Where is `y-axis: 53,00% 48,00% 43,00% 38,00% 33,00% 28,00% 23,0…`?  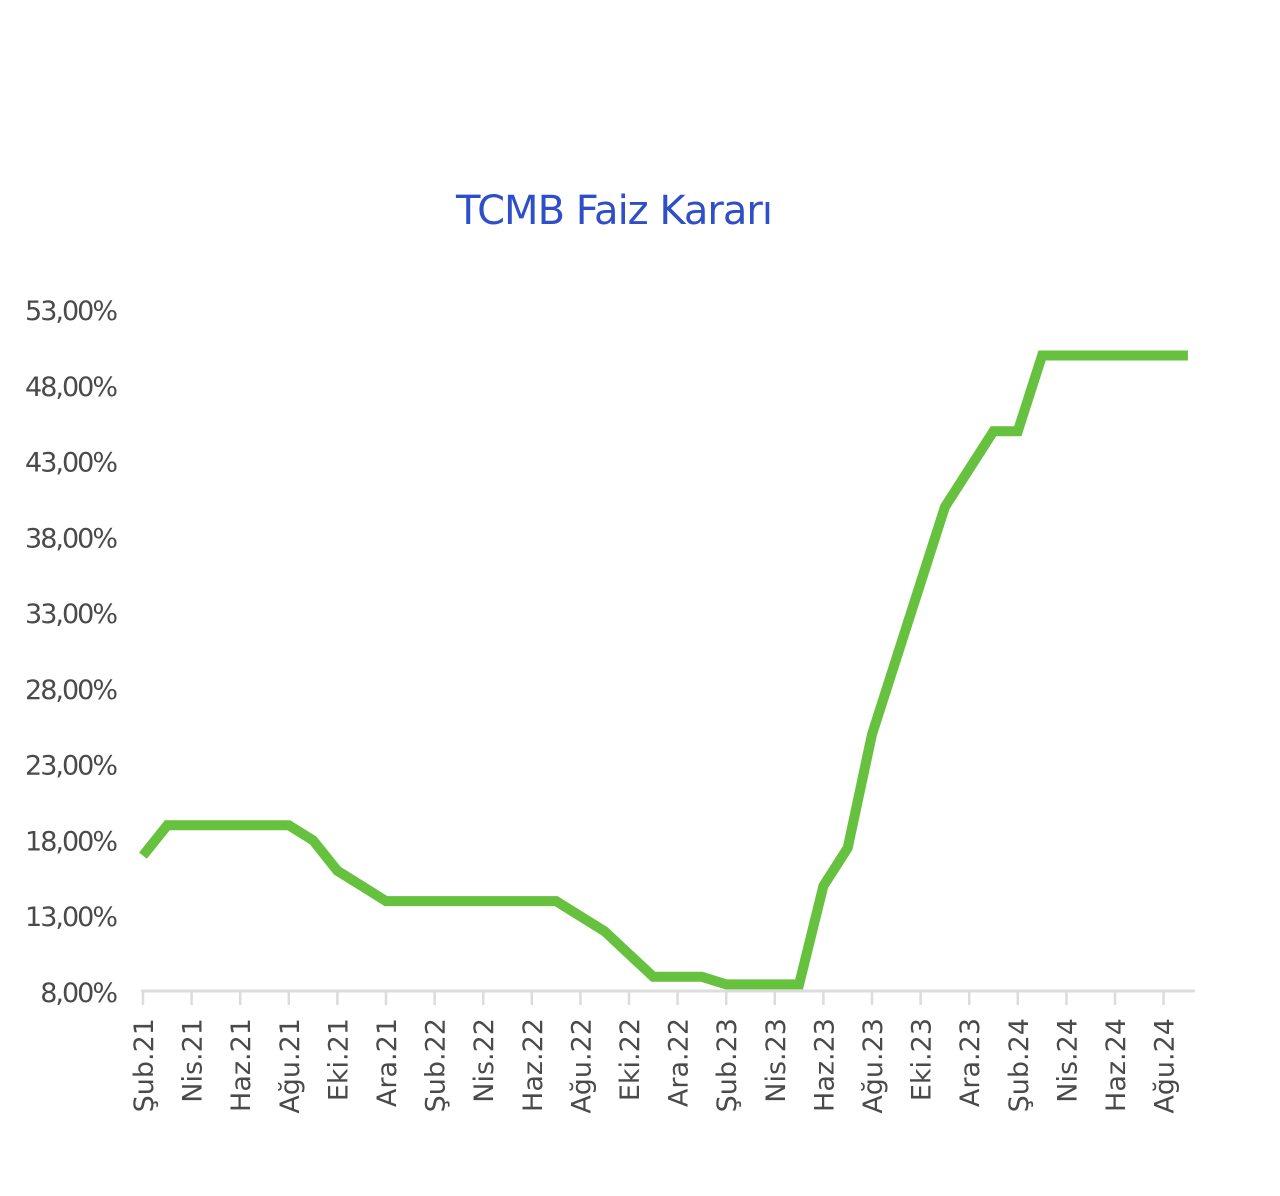
y-axis: 53,00% 48,00% 43,00% 38,00% 33,00% 28,00% 23,0… is located at coordinates (72, 652).